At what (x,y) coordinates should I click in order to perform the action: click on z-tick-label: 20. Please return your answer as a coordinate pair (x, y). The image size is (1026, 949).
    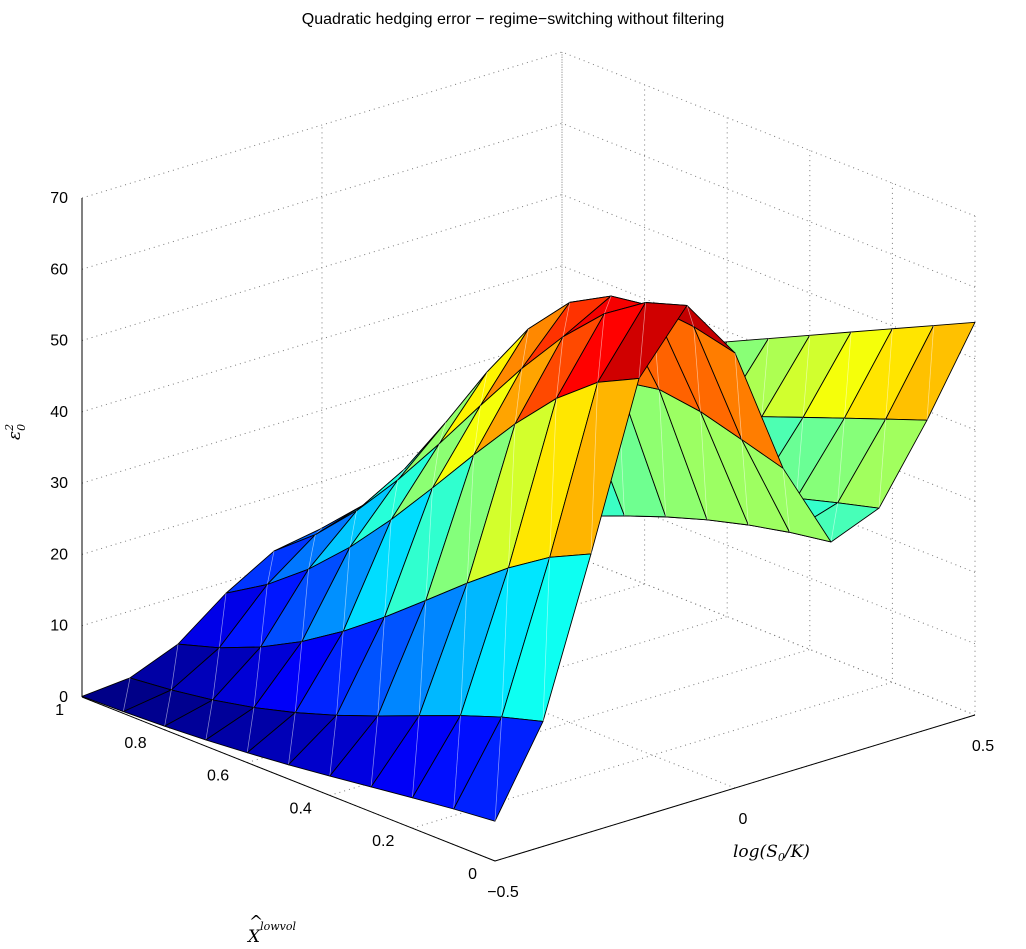
    Looking at the image, I should click on (59, 554).